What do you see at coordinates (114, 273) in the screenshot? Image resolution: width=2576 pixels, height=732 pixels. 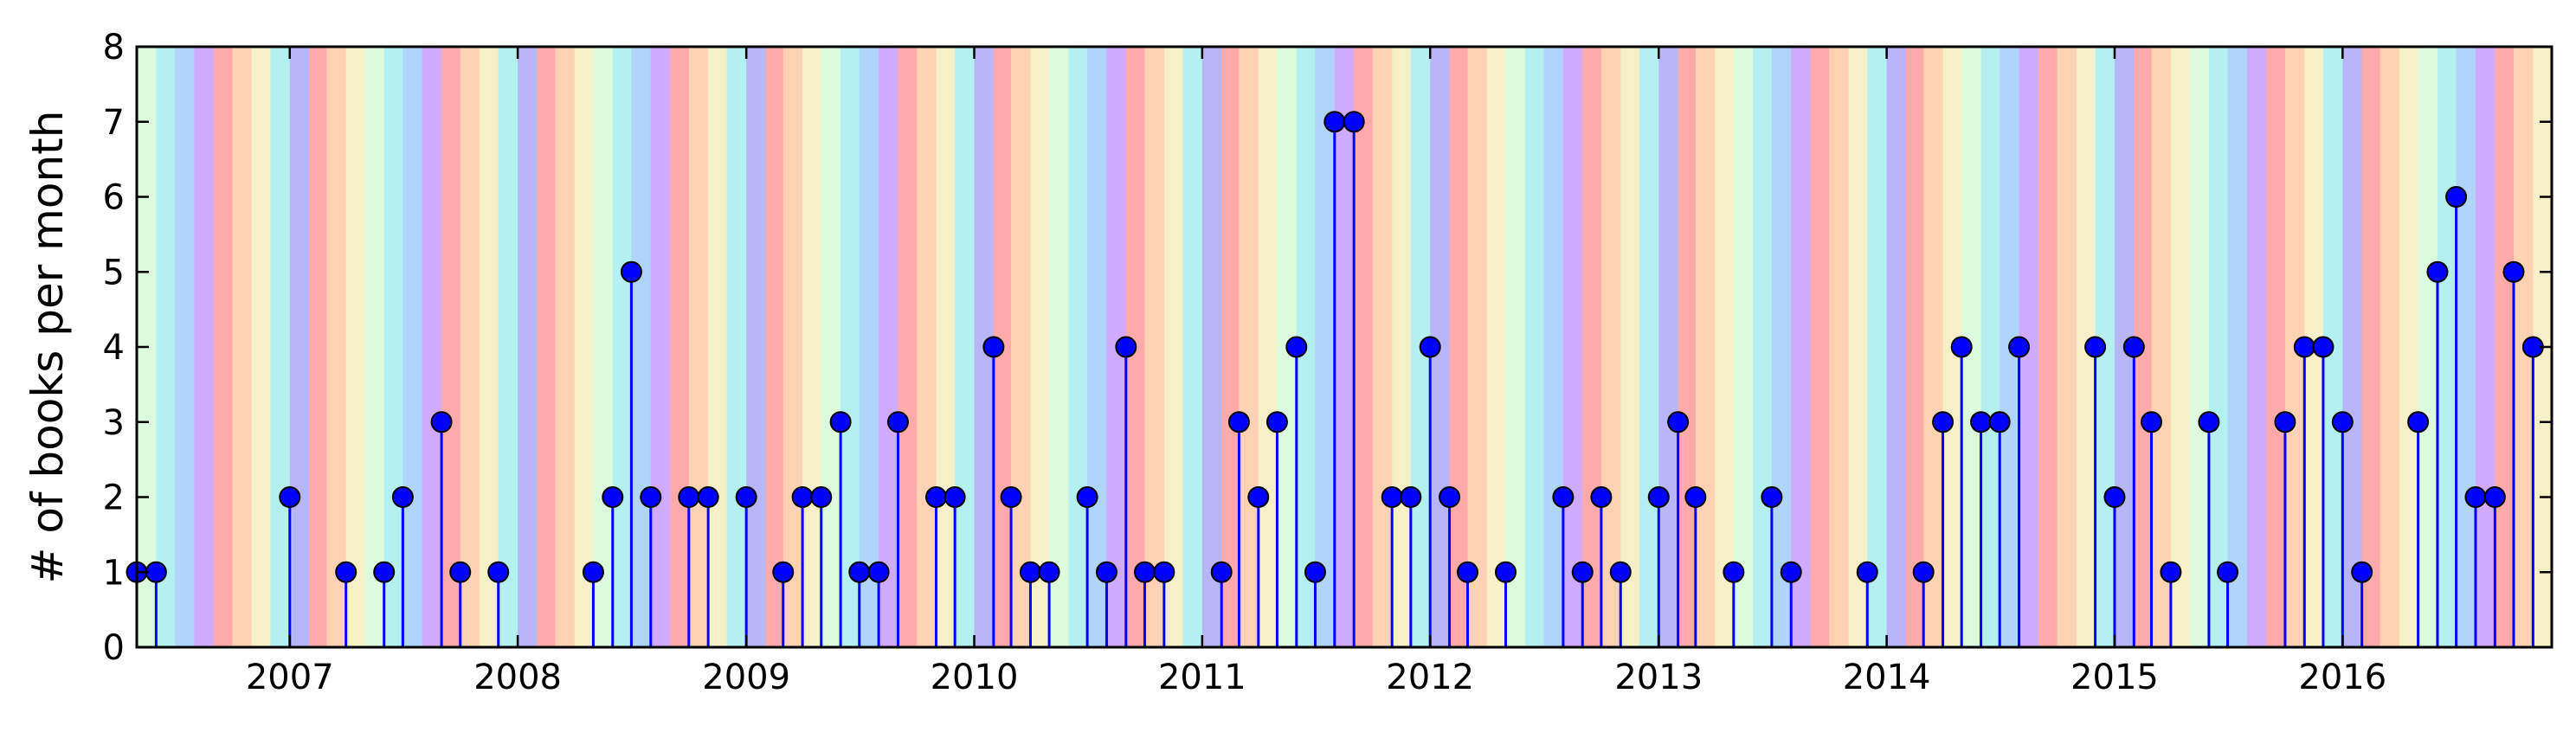 I see `y-tick-label: 5` at bounding box center [114, 273].